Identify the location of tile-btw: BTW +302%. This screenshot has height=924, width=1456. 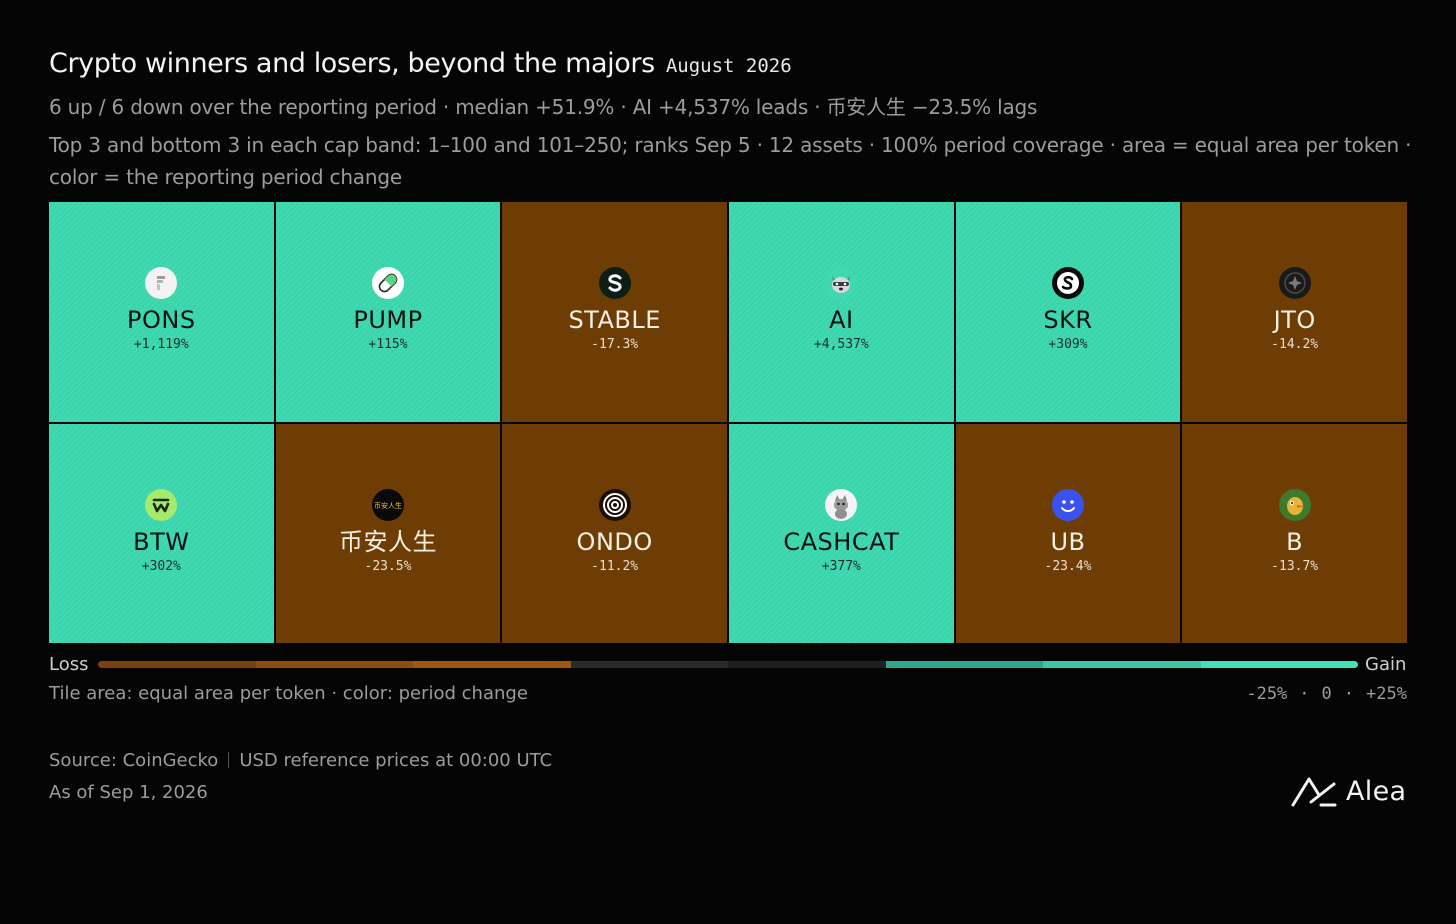
(161, 533).